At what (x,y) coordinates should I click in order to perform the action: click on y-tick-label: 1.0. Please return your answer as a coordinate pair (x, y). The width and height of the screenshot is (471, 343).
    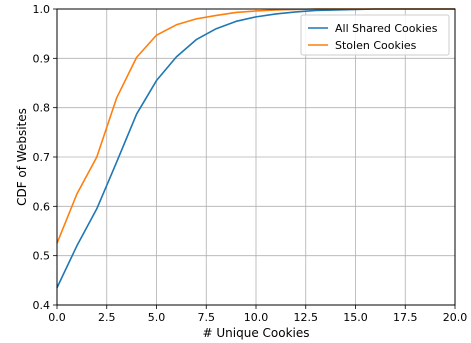
    Looking at the image, I should click on (42, 9).